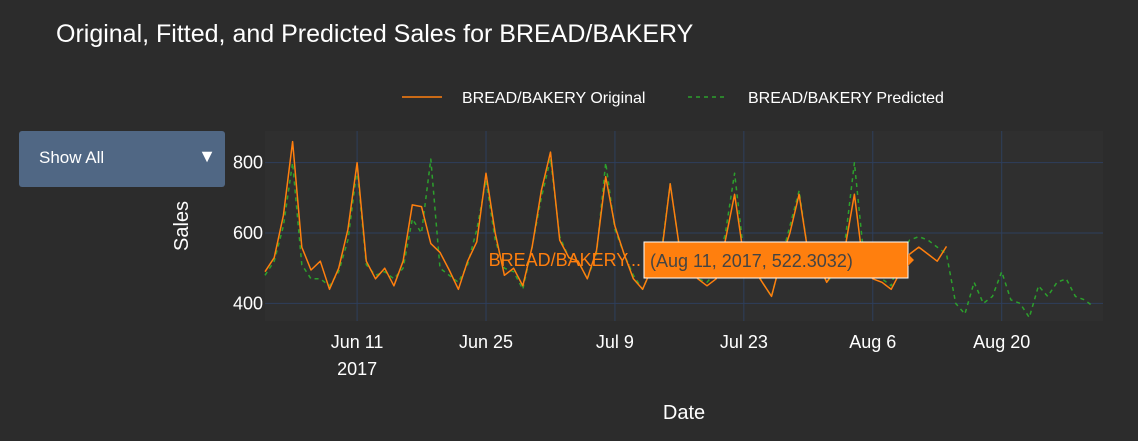  Describe the element at coordinates (684, 413) in the screenshot. I see `x-axis-title: Date` at that location.